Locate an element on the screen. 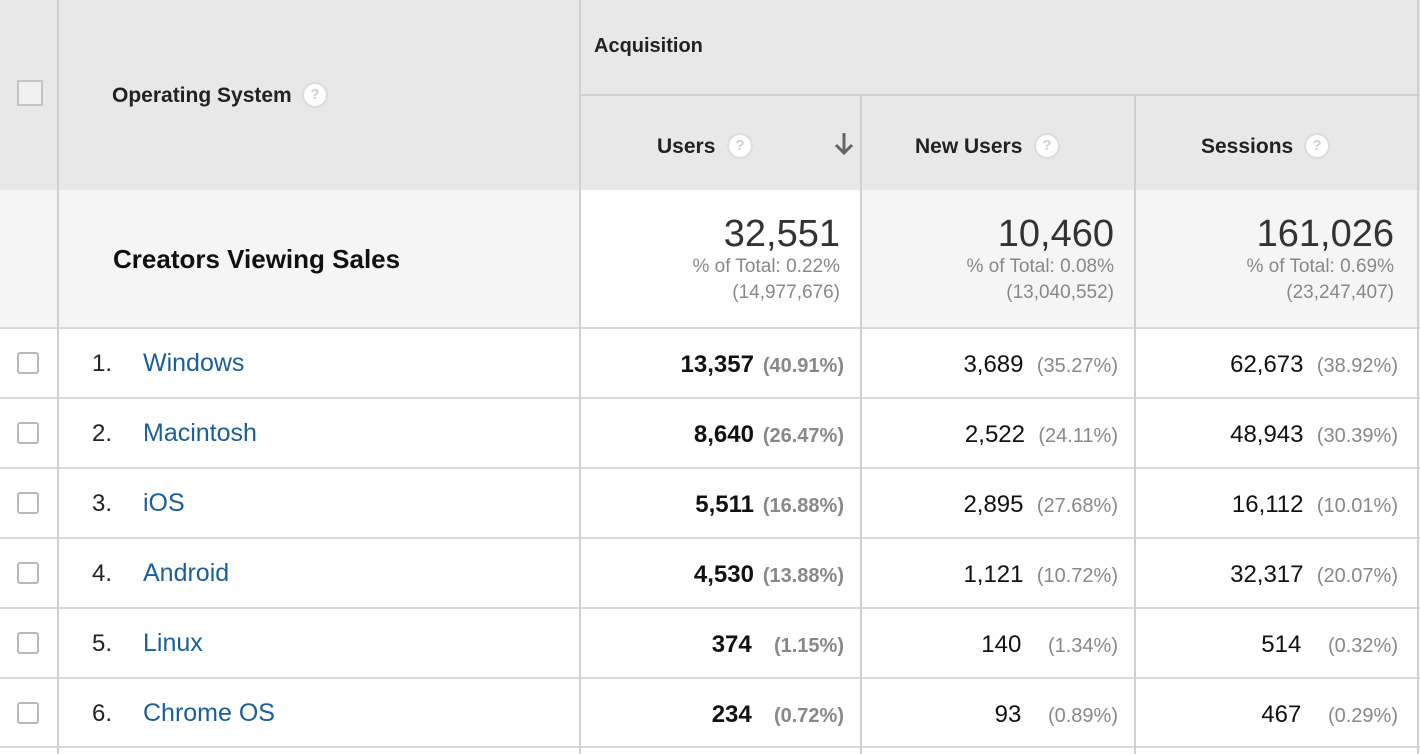 The width and height of the screenshot is (1420, 754). os-link: Macintosh is located at coordinates (200, 433).